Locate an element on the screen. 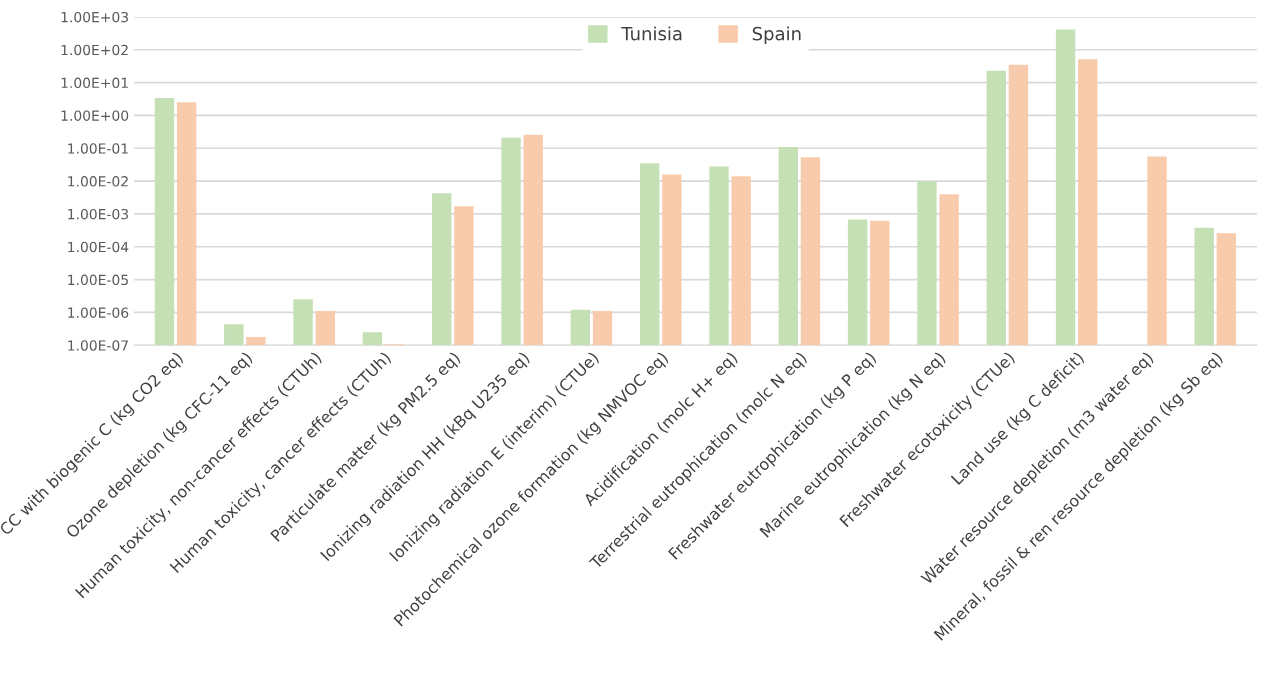  y-tick-label: 1.00E-05 is located at coordinates (98, 280).